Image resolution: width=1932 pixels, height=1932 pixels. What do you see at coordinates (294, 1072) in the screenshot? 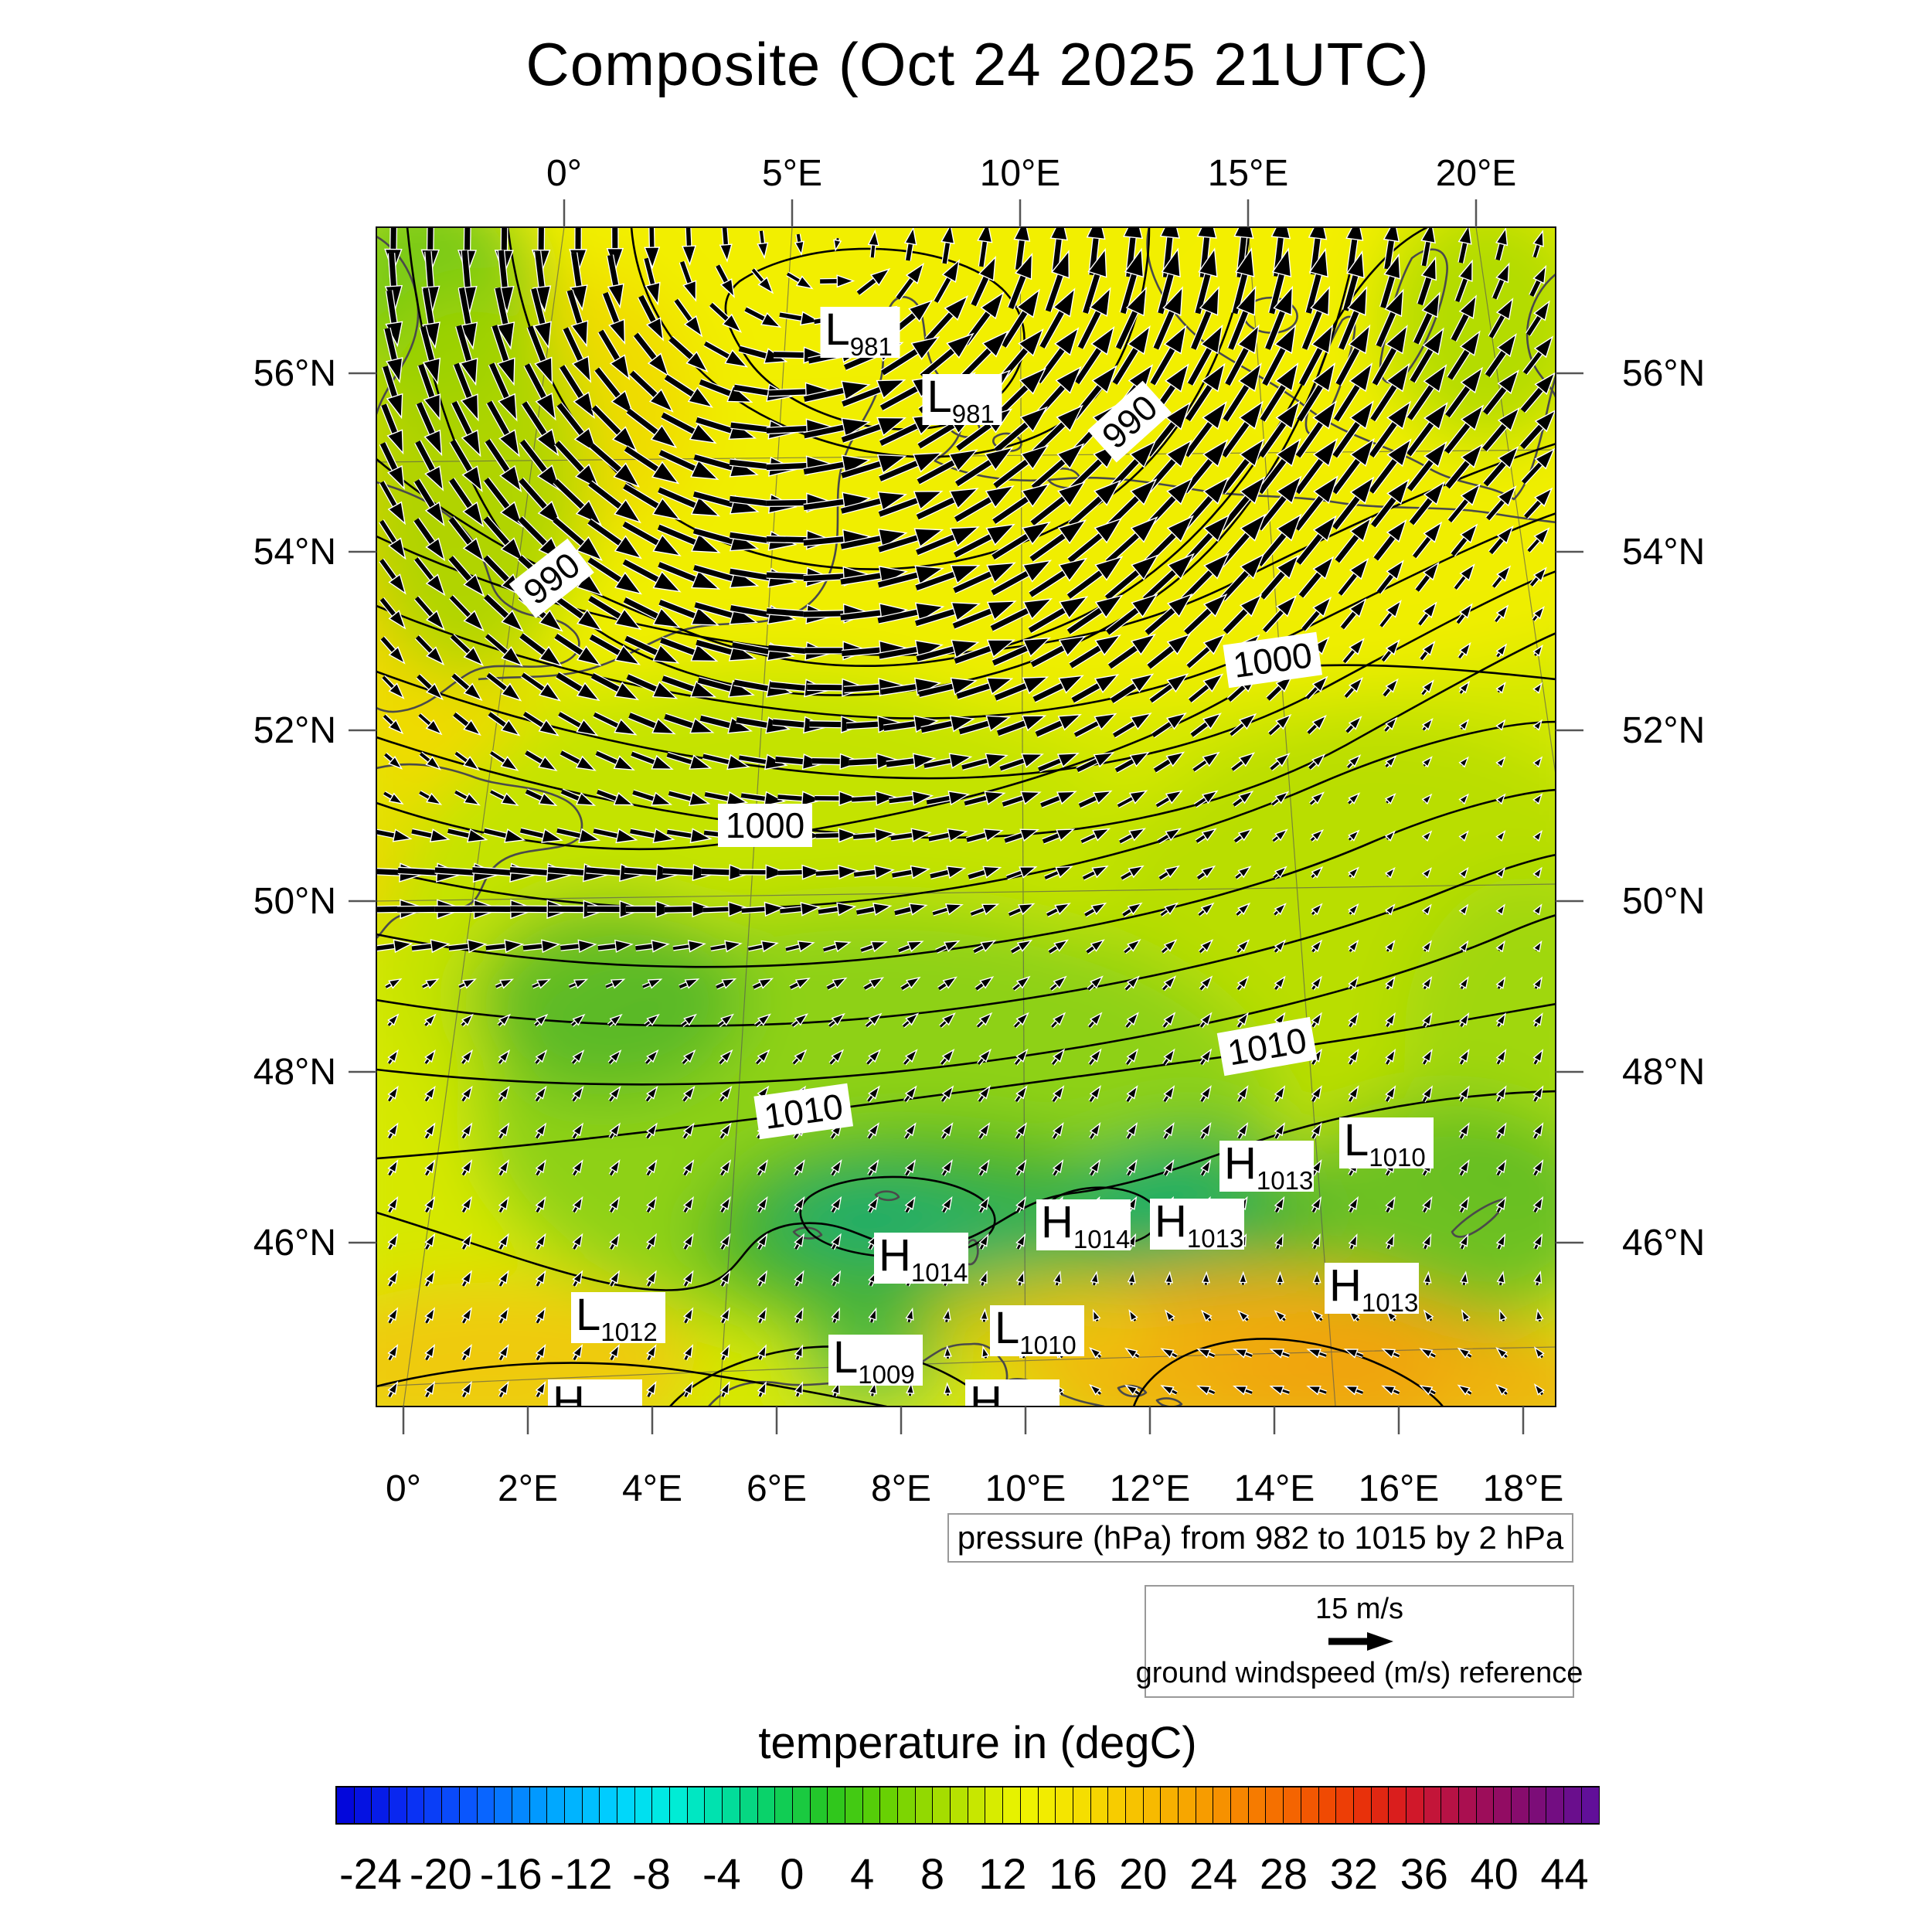
I see `left-tick-label: 48°N` at bounding box center [294, 1072].